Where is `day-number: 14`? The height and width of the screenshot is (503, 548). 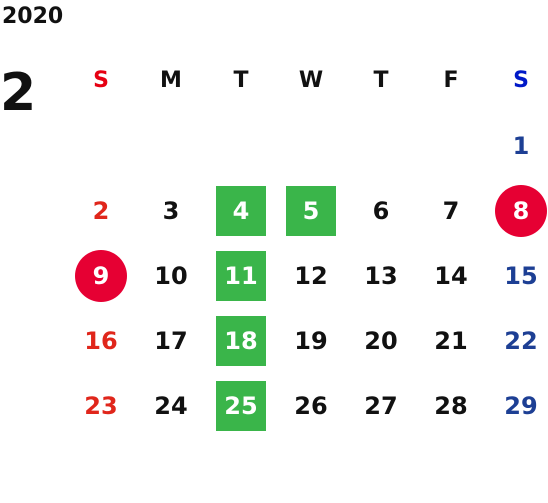
day-number: 14 is located at coordinates (451, 275).